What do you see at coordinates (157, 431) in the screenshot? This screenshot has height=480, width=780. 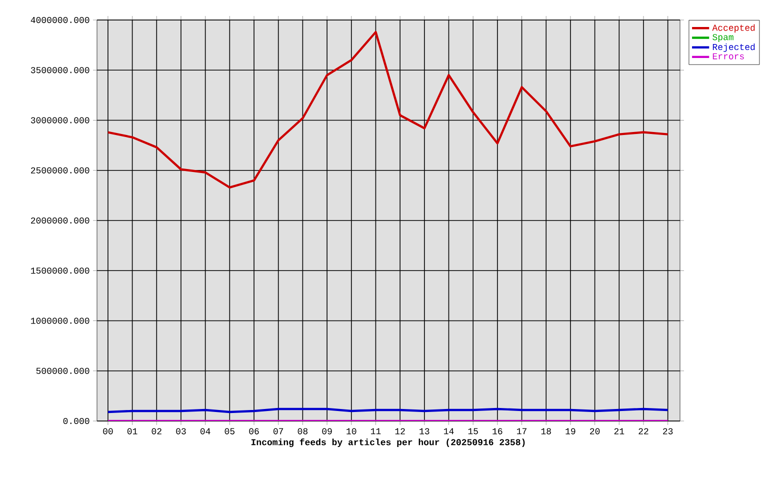 I see `x-tick-label: 02` at bounding box center [157, 431].